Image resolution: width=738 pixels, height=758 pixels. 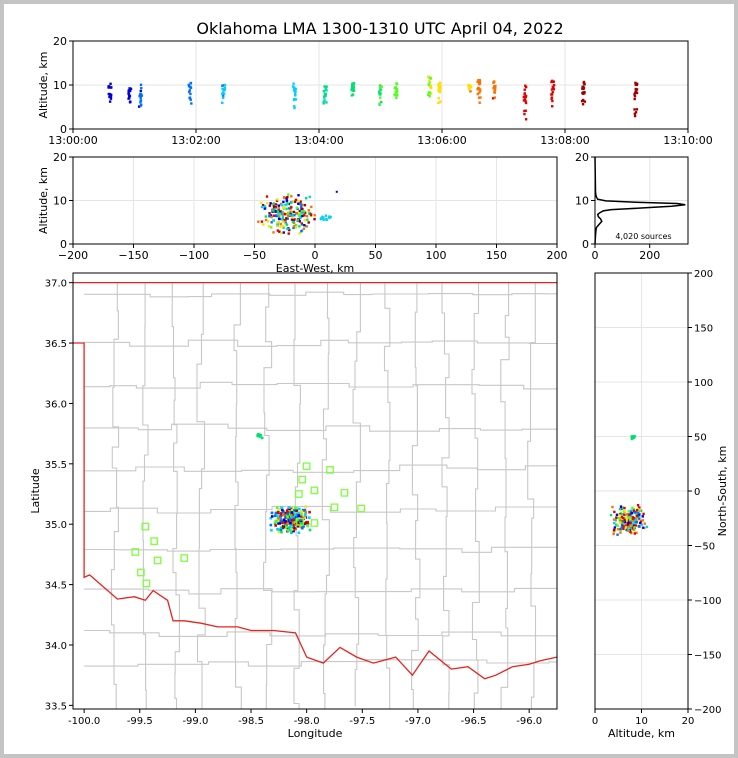 I want to click on x-tick-label: −200, so click(x=73, y=255).